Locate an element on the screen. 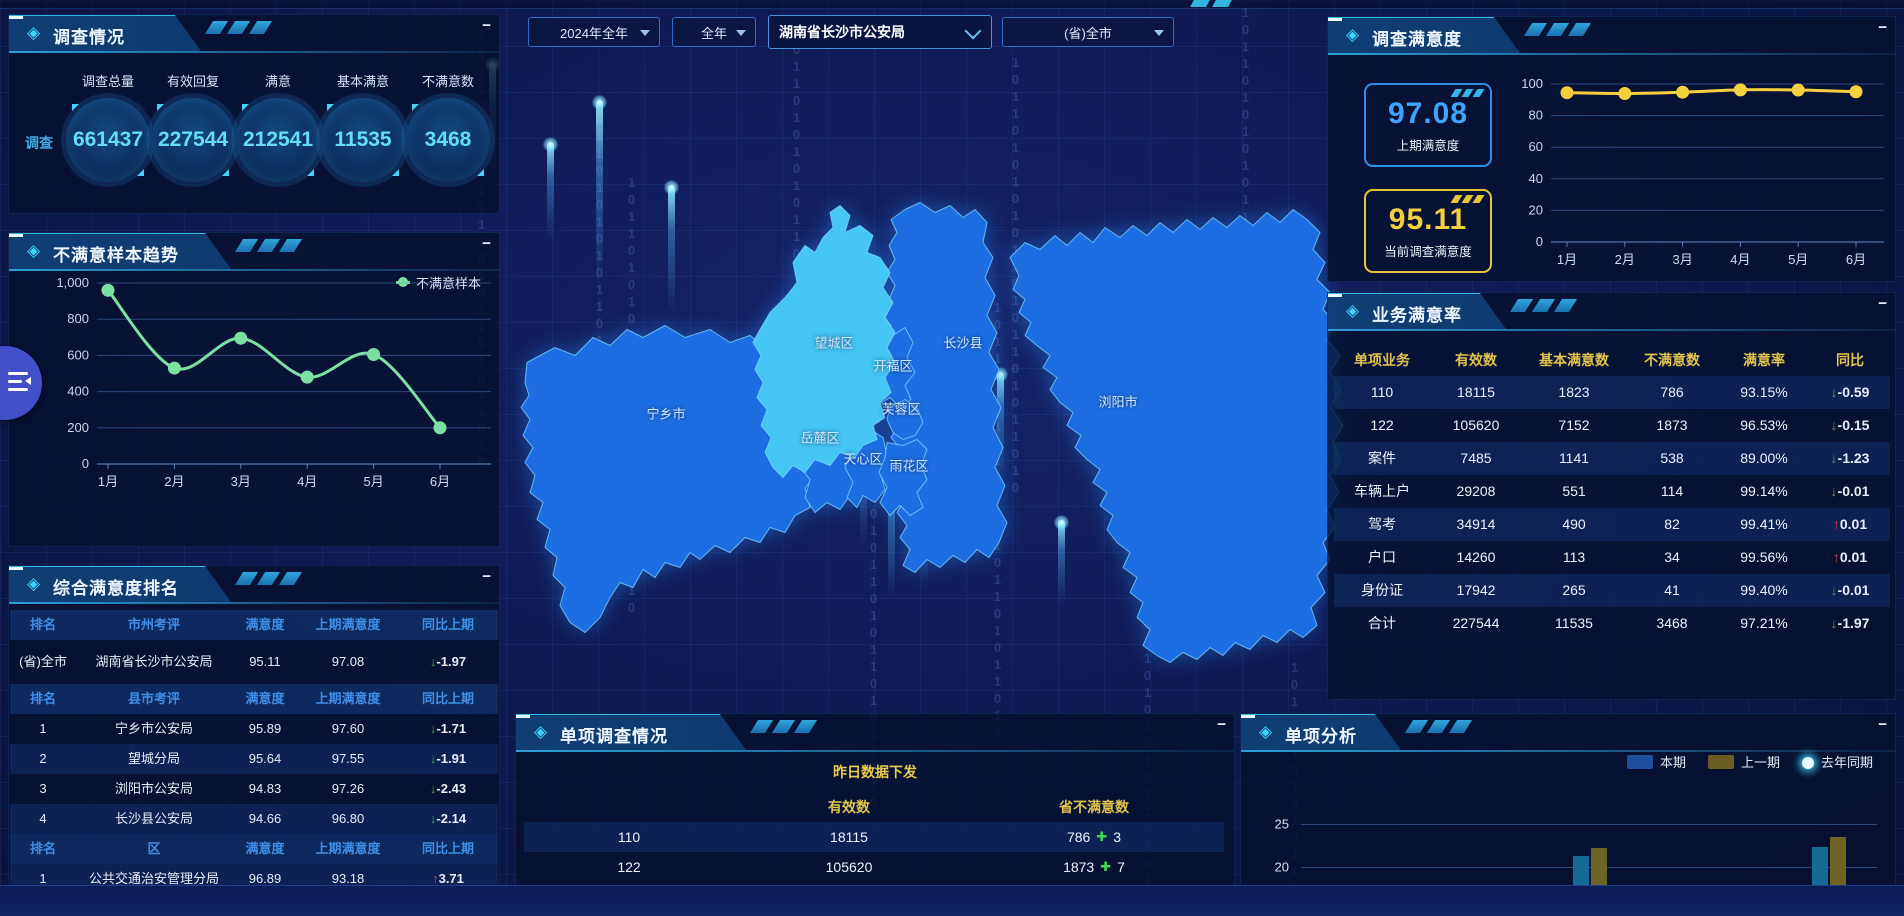  stat-ball: 227544 is located at coordinates (193, 140).